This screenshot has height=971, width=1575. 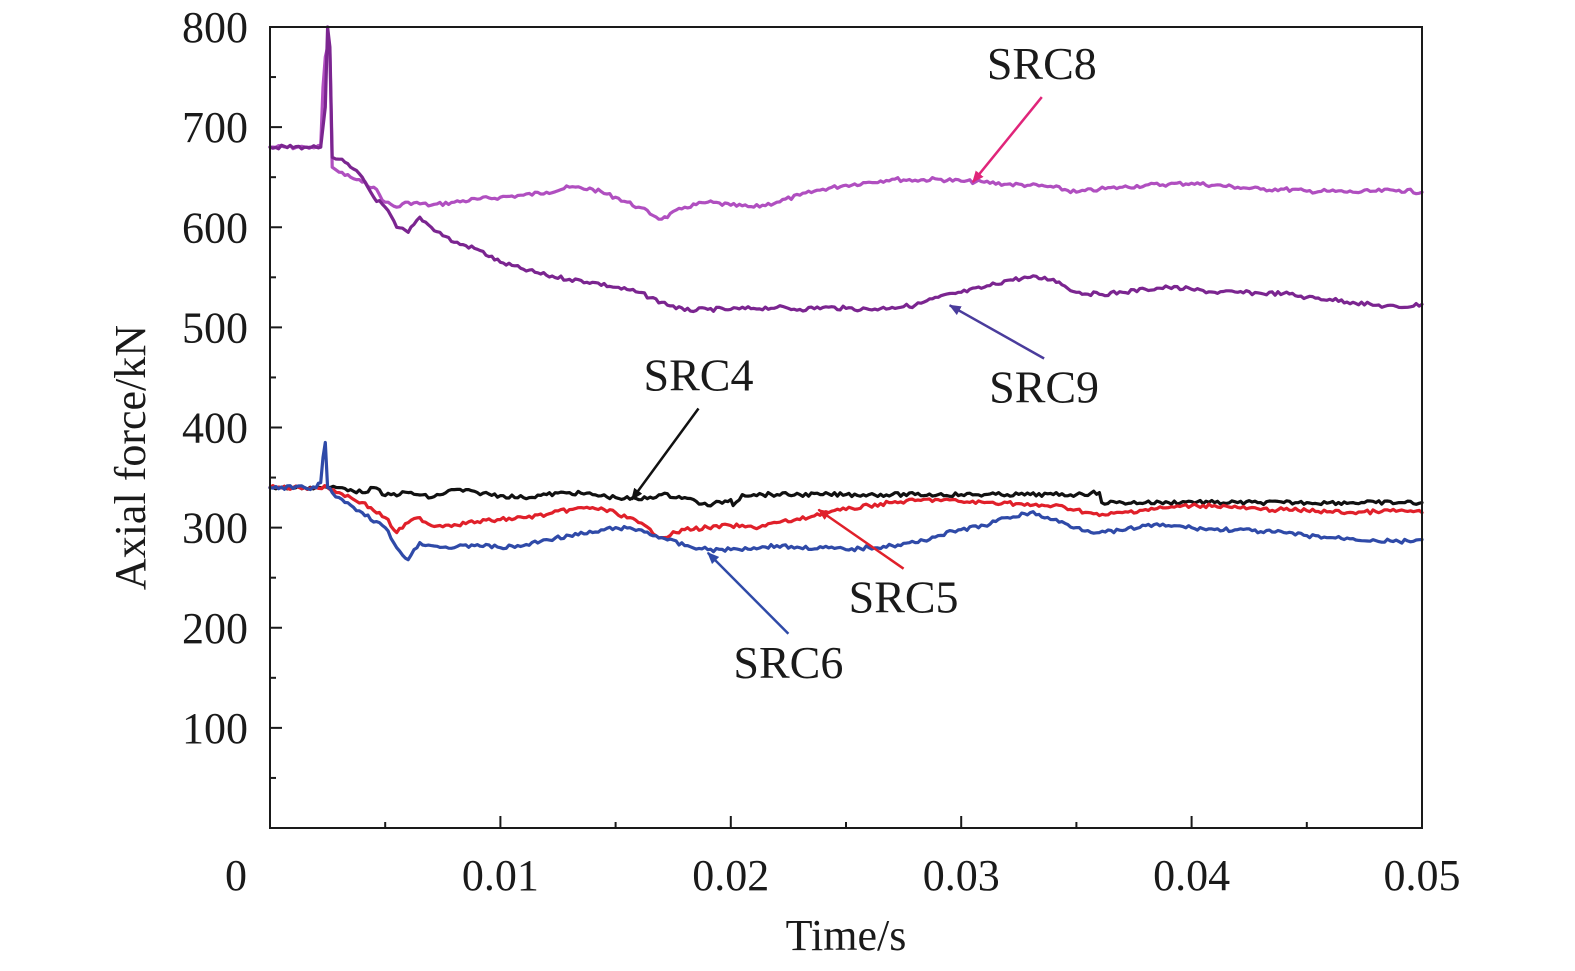 What do you see at coordinates (215, 428) in the screenshot?
I see `y-tick-label: 400` at bounding box center [215, 428].